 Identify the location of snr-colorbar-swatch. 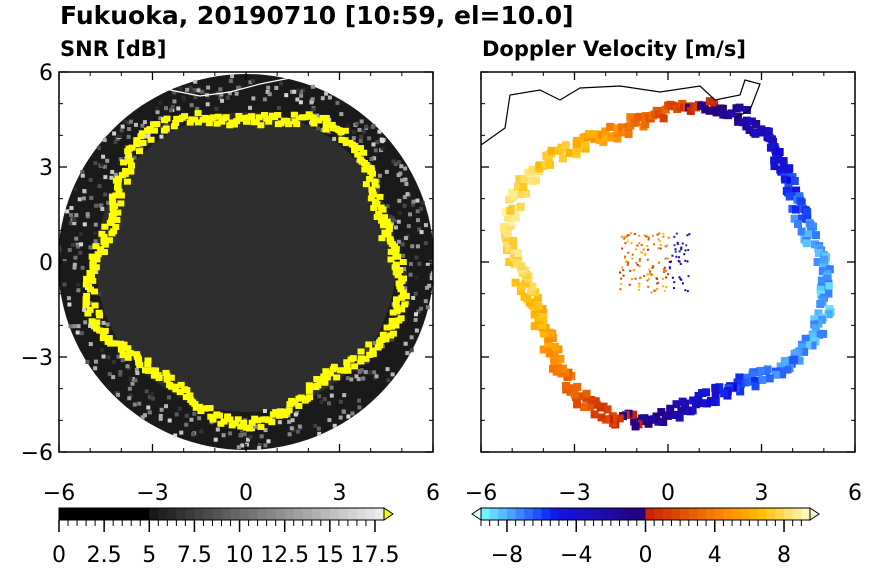
(64, 514).